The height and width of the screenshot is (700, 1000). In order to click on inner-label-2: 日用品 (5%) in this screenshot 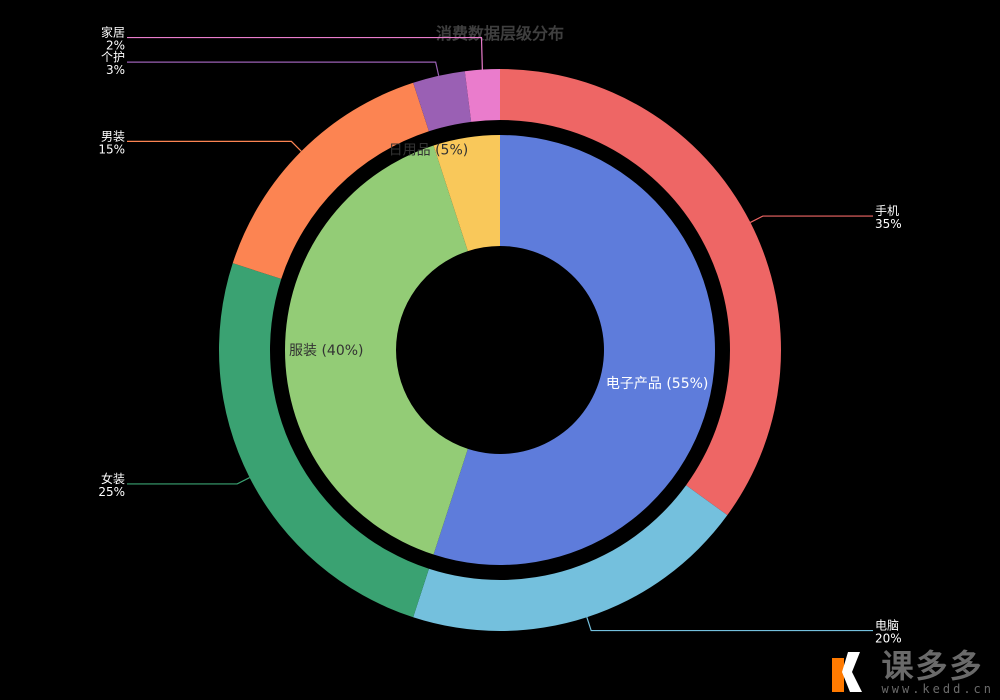, I will do `click(429, 150)`.